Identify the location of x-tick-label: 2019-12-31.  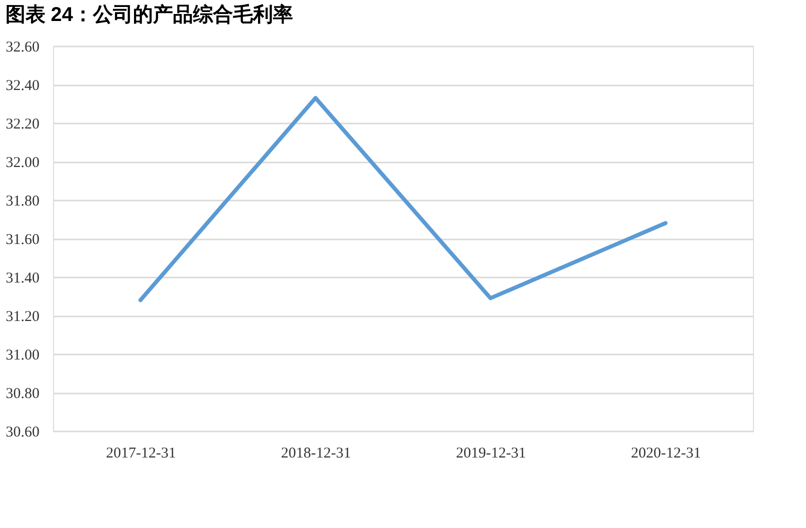
(491, 454).